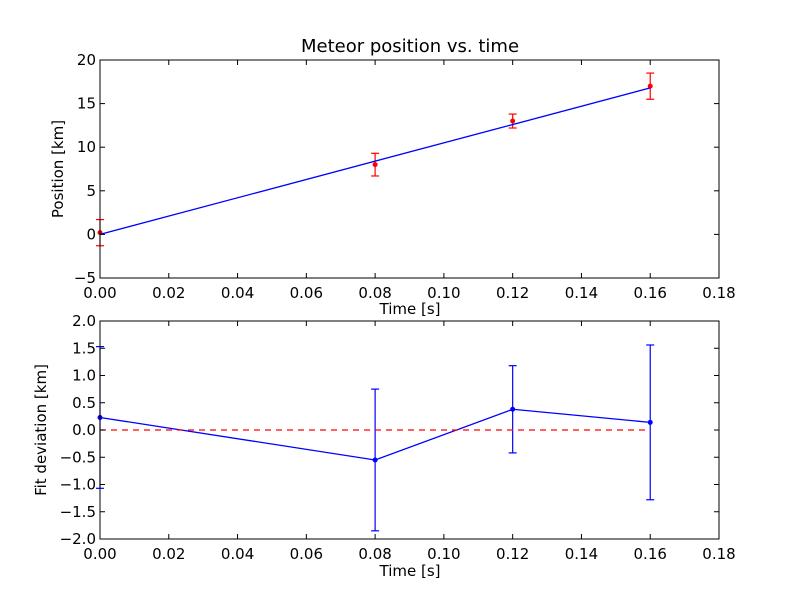 The image size is (800, 600). I want to click on y-tick-label: 10, so click(86, 147).